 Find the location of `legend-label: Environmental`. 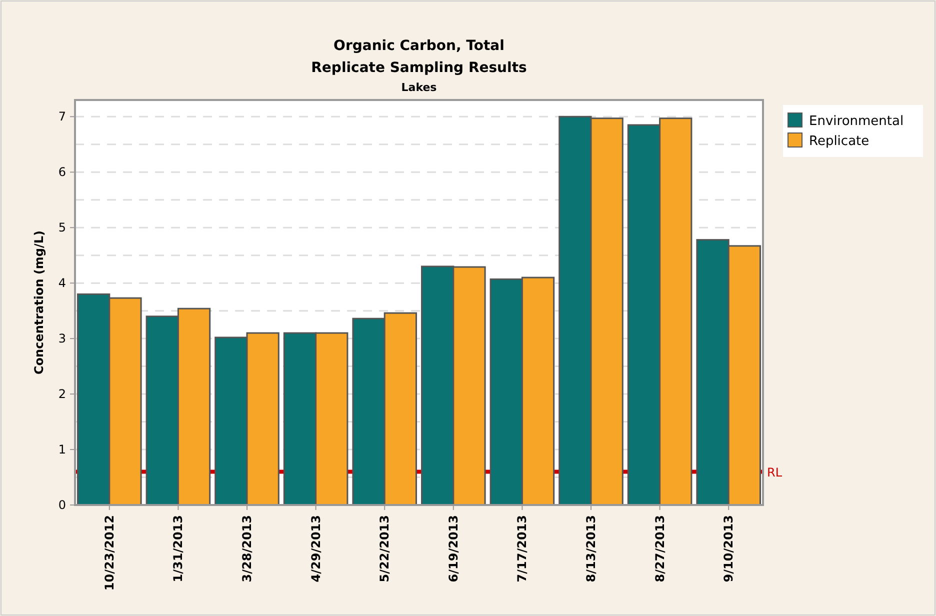

legend-label: Environmental is located at coordinates (856, 121).